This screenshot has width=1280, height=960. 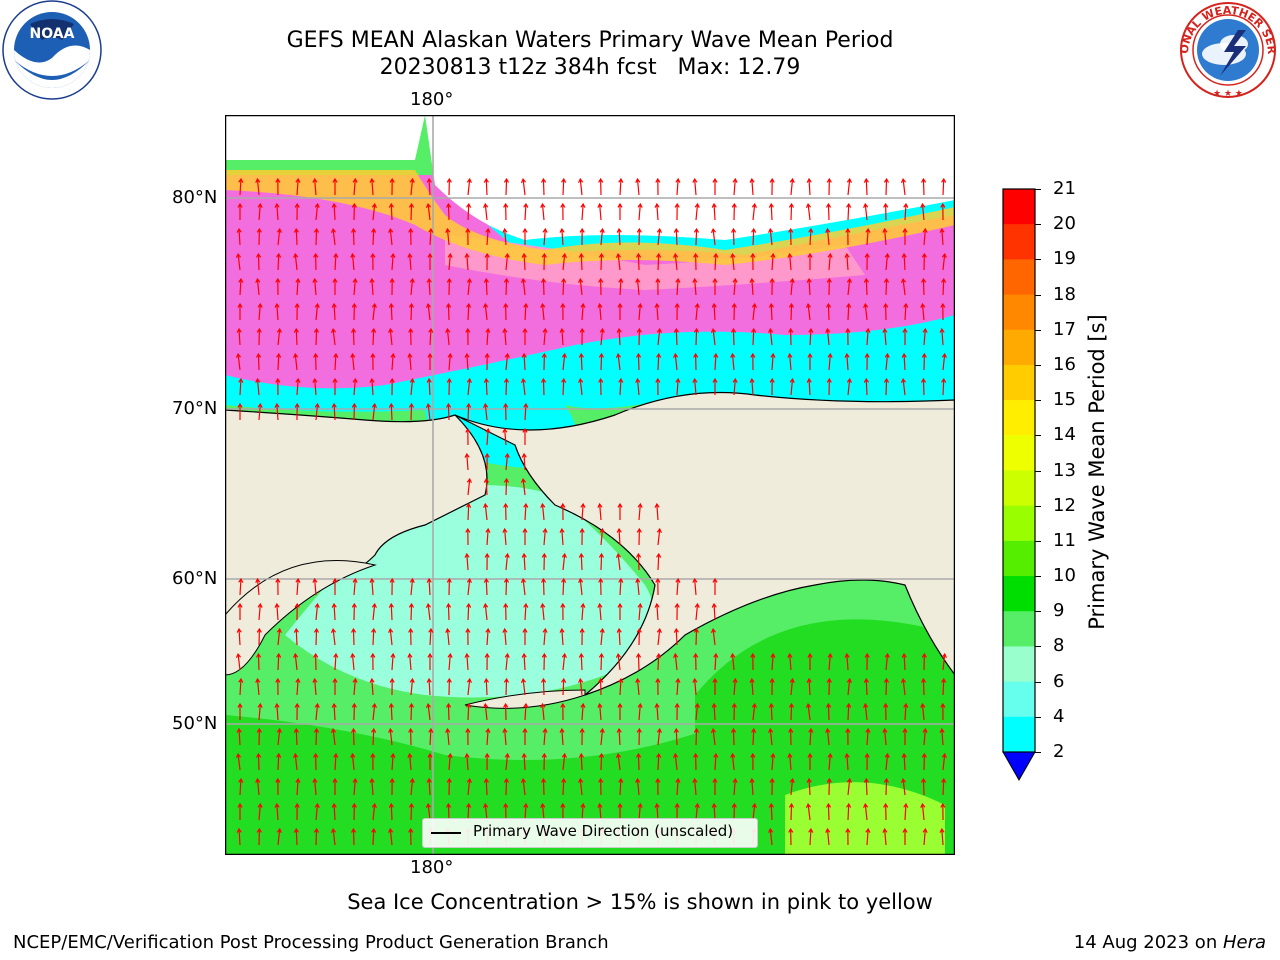 What do you see at coordinates (1064, 294) in the screenshot?
I see `colorbar-tick-label: 18` at bounding box center [1064, 294].